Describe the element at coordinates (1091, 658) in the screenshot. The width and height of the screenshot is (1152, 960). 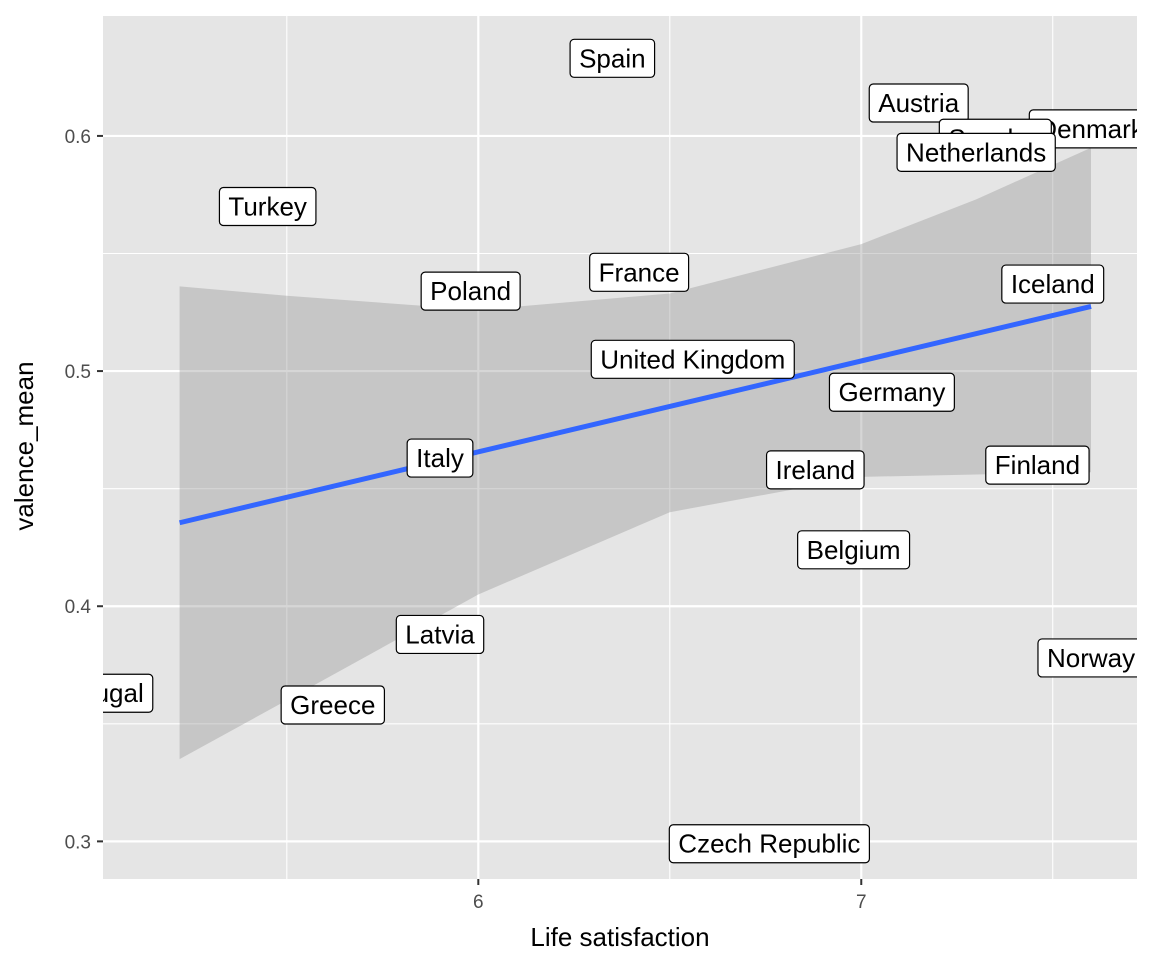
I see `point-label-text: Norway` at that location.